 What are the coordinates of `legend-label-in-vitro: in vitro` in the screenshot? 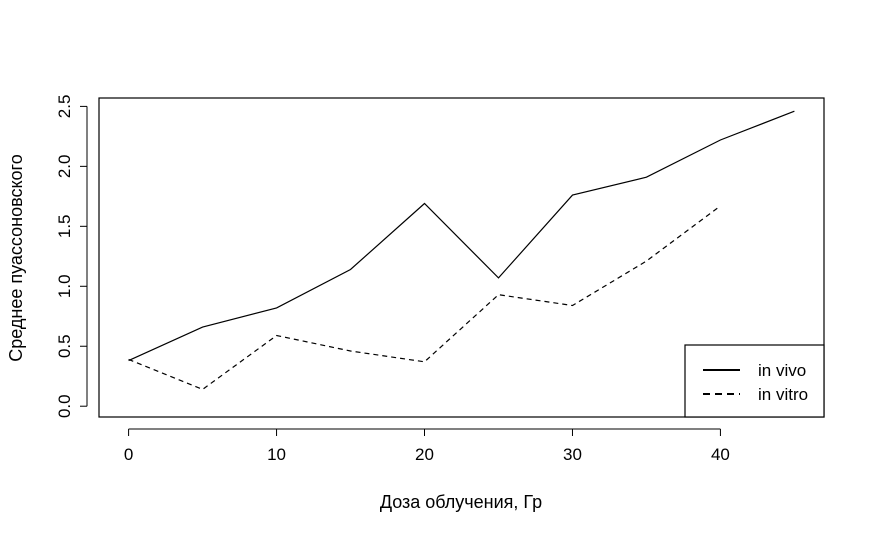 It's located at (783, 394).